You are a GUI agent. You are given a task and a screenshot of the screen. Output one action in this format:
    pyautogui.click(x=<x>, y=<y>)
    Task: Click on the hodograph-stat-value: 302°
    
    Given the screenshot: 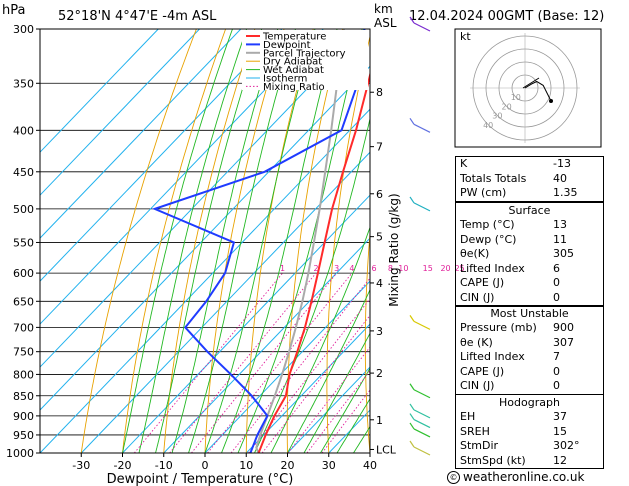 What is the action you would take?
    pyautogui.click(x=566, y=446)
    